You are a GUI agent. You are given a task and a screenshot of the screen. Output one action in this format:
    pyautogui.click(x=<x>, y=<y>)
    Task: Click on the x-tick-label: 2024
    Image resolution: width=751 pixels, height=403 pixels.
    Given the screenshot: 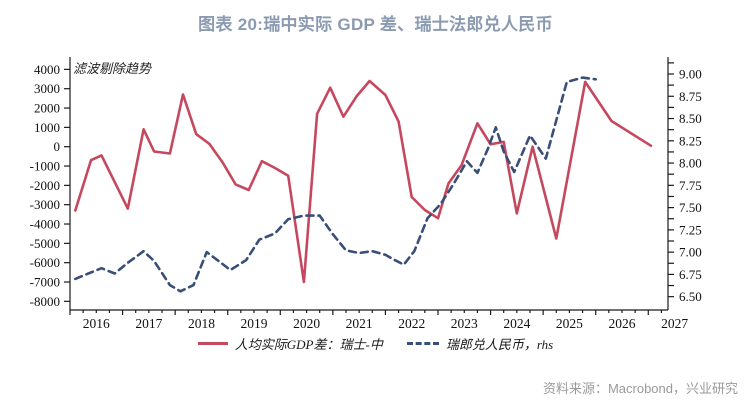 What is the action you would take?
    pyautogui.click(x=516, y=323)
    